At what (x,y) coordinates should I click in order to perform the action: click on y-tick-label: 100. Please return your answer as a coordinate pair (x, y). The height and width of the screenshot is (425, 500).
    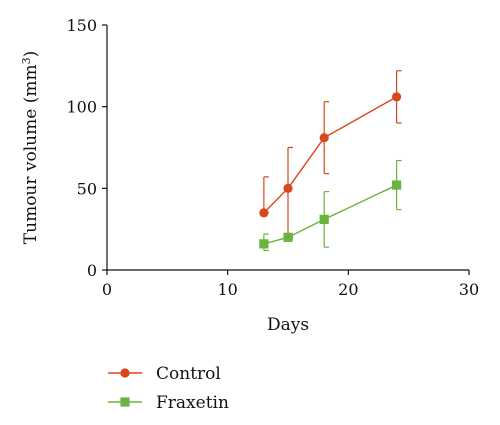
    Looking at the image, I should click on (81, 107).